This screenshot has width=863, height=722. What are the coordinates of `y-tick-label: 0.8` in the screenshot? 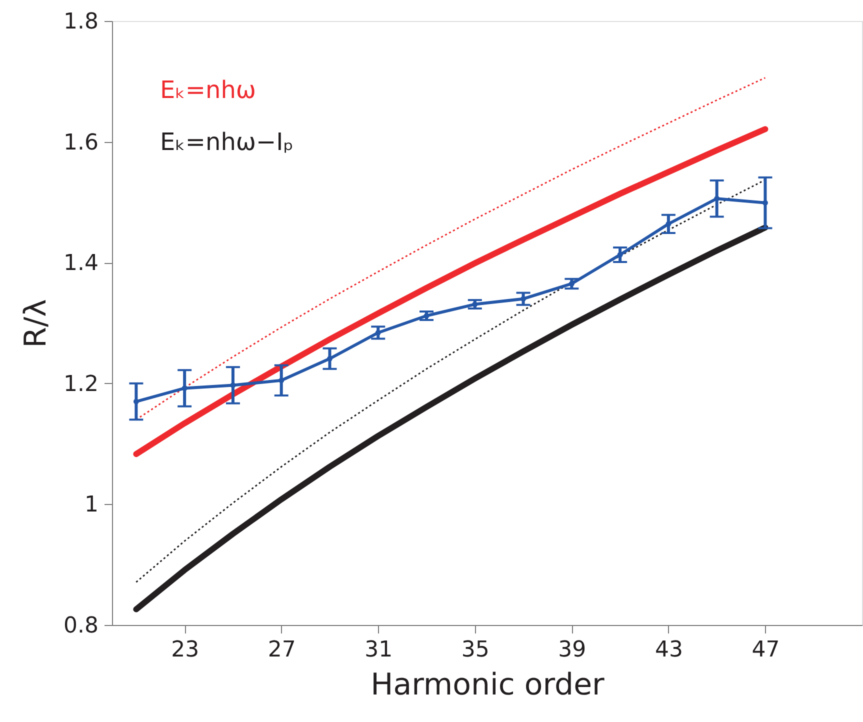 It's located at (81, 626).